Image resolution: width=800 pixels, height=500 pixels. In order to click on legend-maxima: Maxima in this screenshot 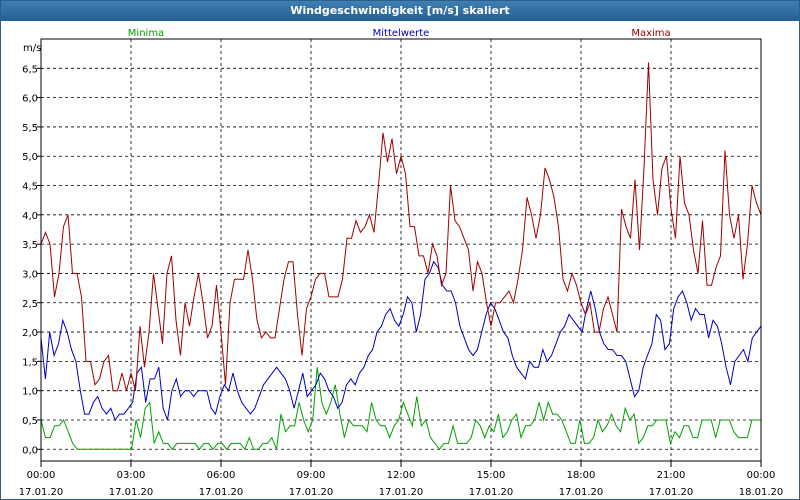, I will do `click(650, 33)`.